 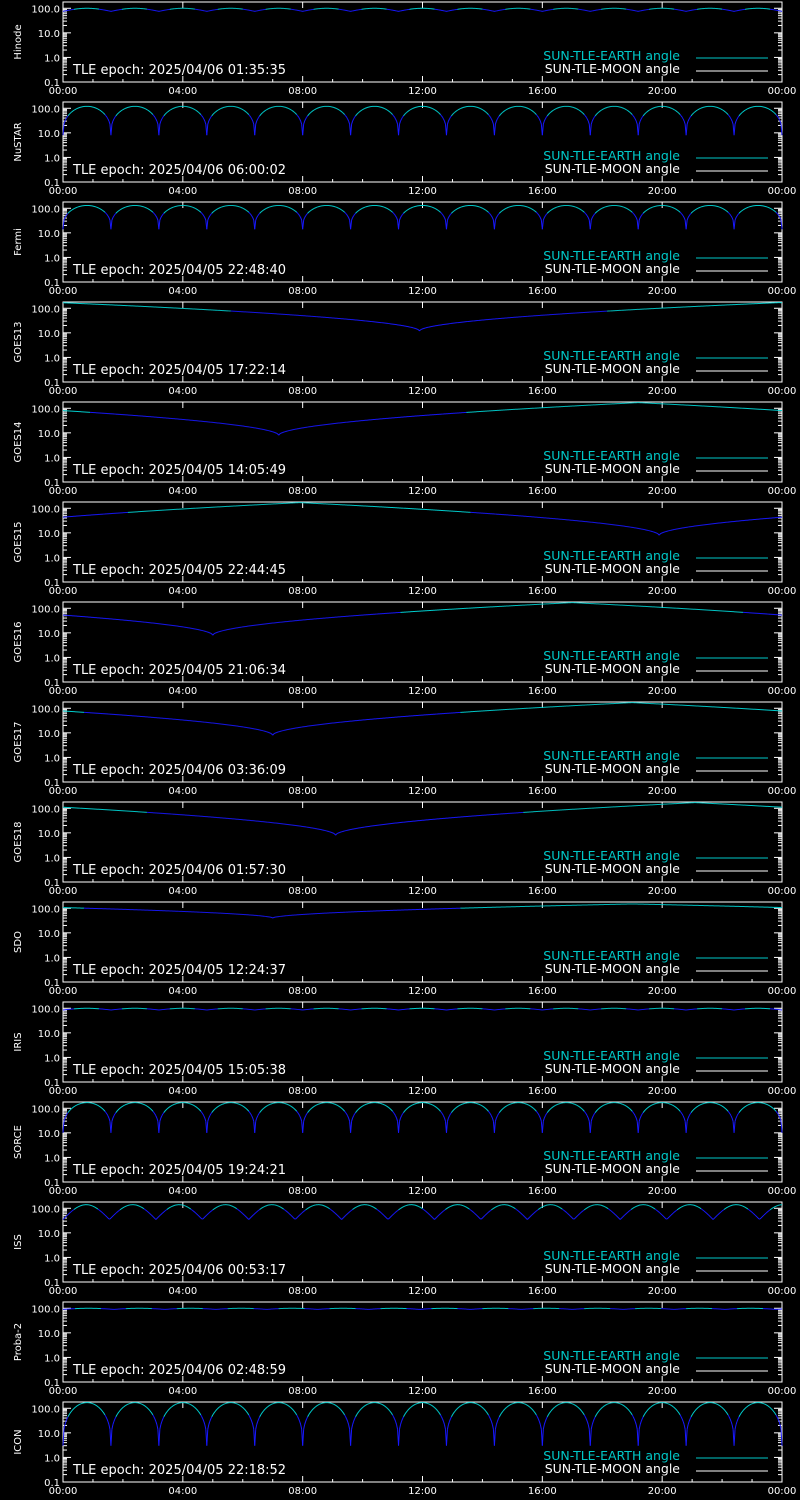 I want to click on legend-label: SUN-TLE-MOON angle, so click(x=613, y=268).